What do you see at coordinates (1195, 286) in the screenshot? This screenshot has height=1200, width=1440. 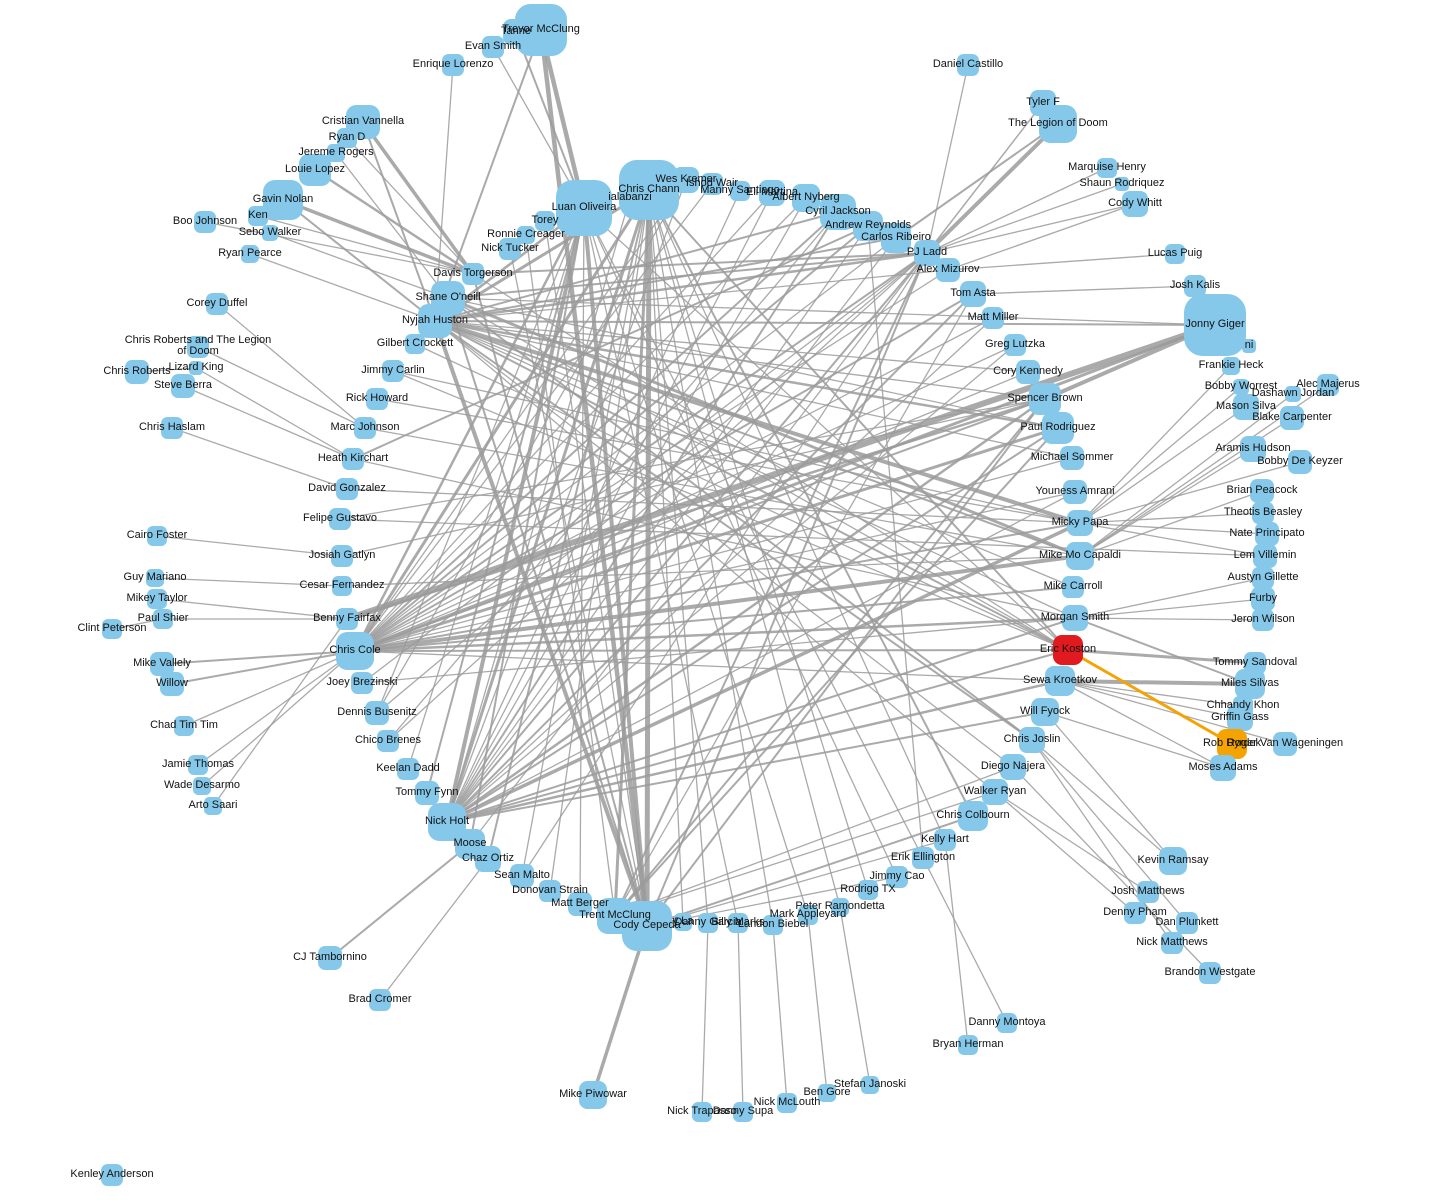 I see `graph-node-josh-kalis` at bounding box center [1195, 286].